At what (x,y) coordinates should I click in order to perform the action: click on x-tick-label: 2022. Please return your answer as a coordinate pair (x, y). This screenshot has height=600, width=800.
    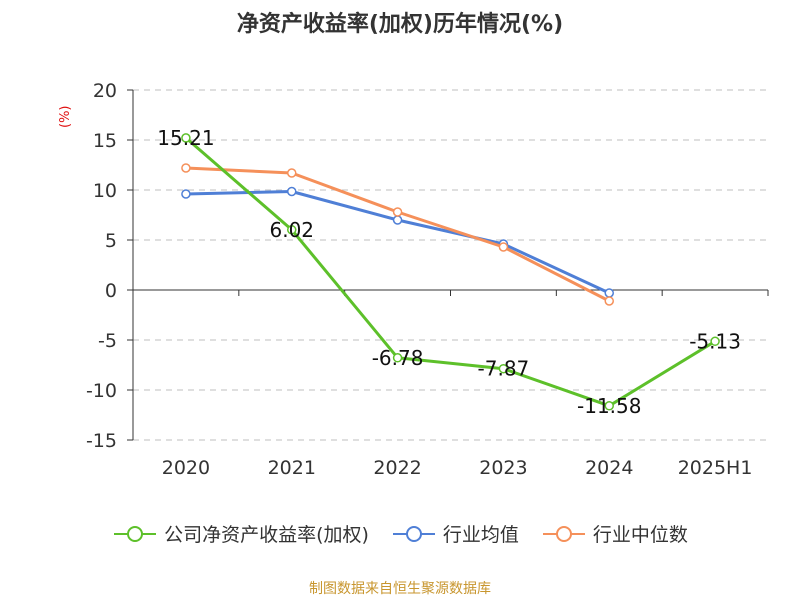
    Looking at the image, I should click on (397, 468).